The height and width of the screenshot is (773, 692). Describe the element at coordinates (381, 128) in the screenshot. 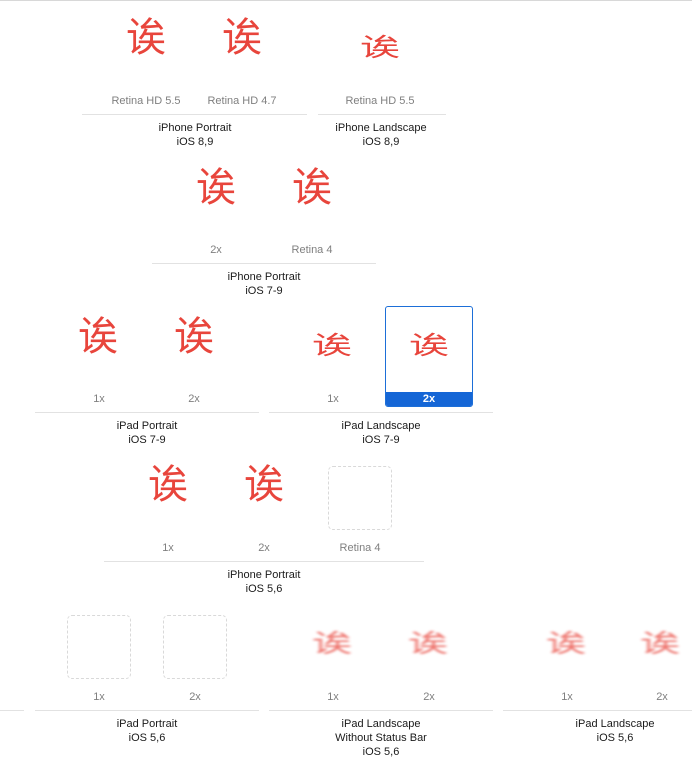

I see `group-title: iPhone Landscape` at that location.